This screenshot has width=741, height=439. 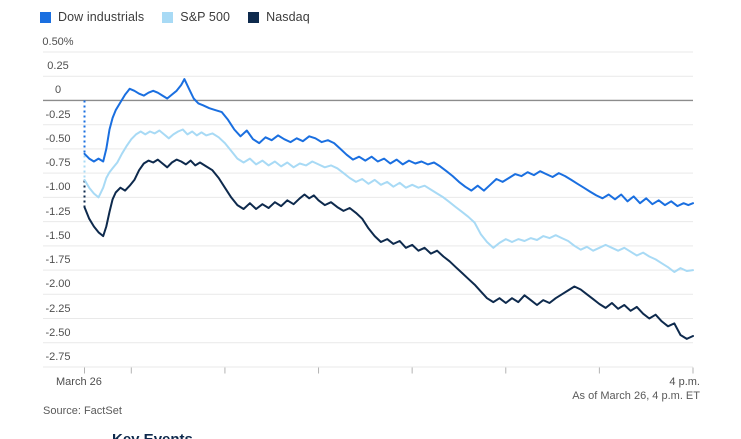 I want to click on source-attribution: Source: FactSet, so click(x=82, y=411).